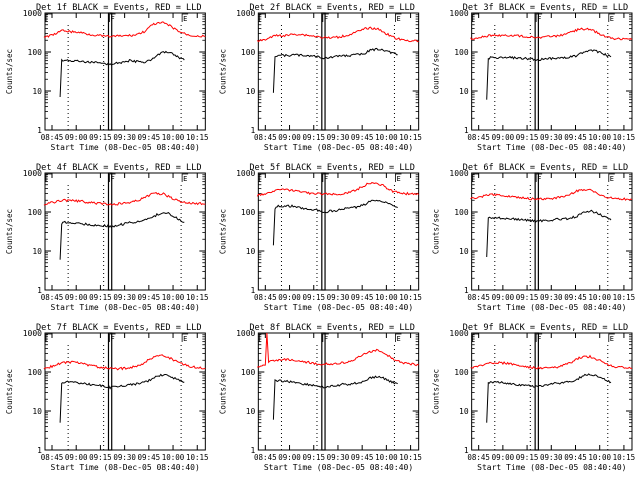  Describe the element at coordinates (119, 8) in the screenshot. I see `chart-title: Det 1f BLACK = Events, RED = LLD` at that location.